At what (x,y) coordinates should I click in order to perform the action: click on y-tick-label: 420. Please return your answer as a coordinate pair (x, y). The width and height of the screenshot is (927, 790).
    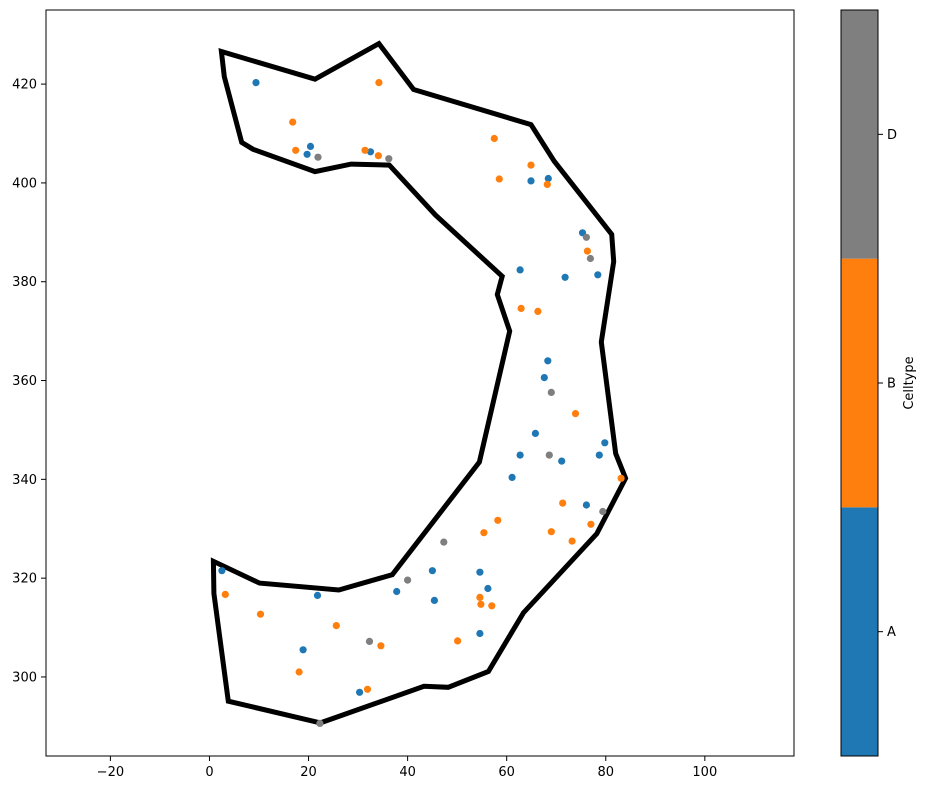
    Looking at the image, I should click on (24, 85).